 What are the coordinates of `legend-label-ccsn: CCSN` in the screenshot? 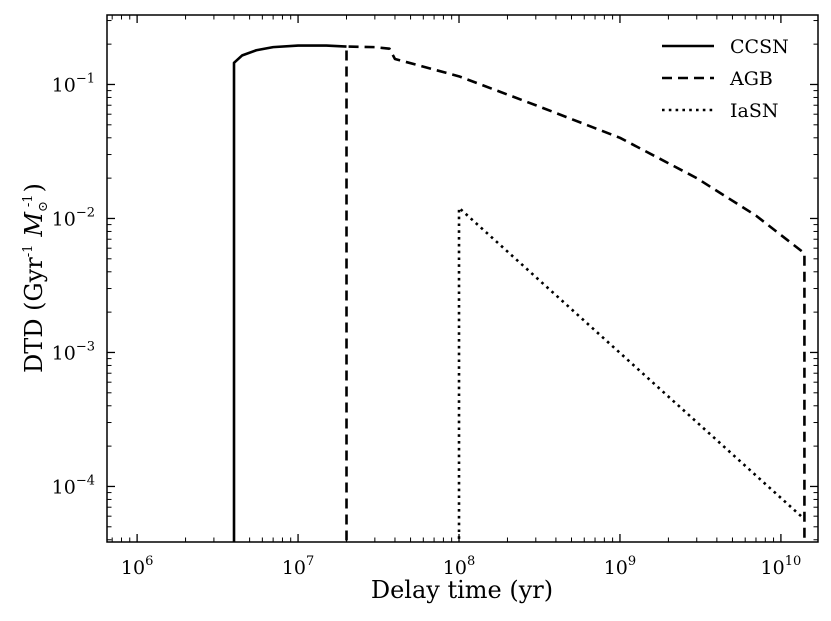 It's located at (759, 47).